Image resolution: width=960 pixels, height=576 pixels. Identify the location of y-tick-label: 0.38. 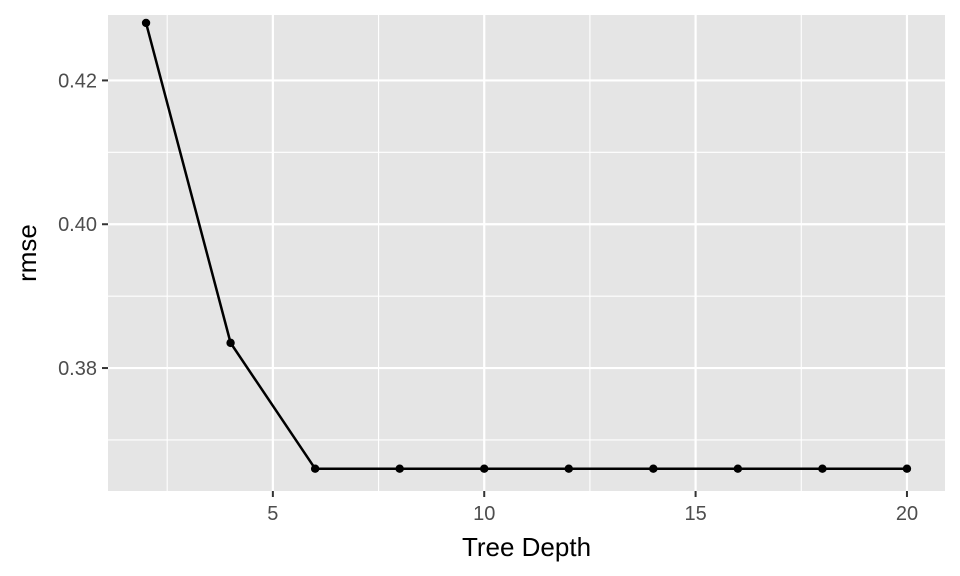
(77, 369).